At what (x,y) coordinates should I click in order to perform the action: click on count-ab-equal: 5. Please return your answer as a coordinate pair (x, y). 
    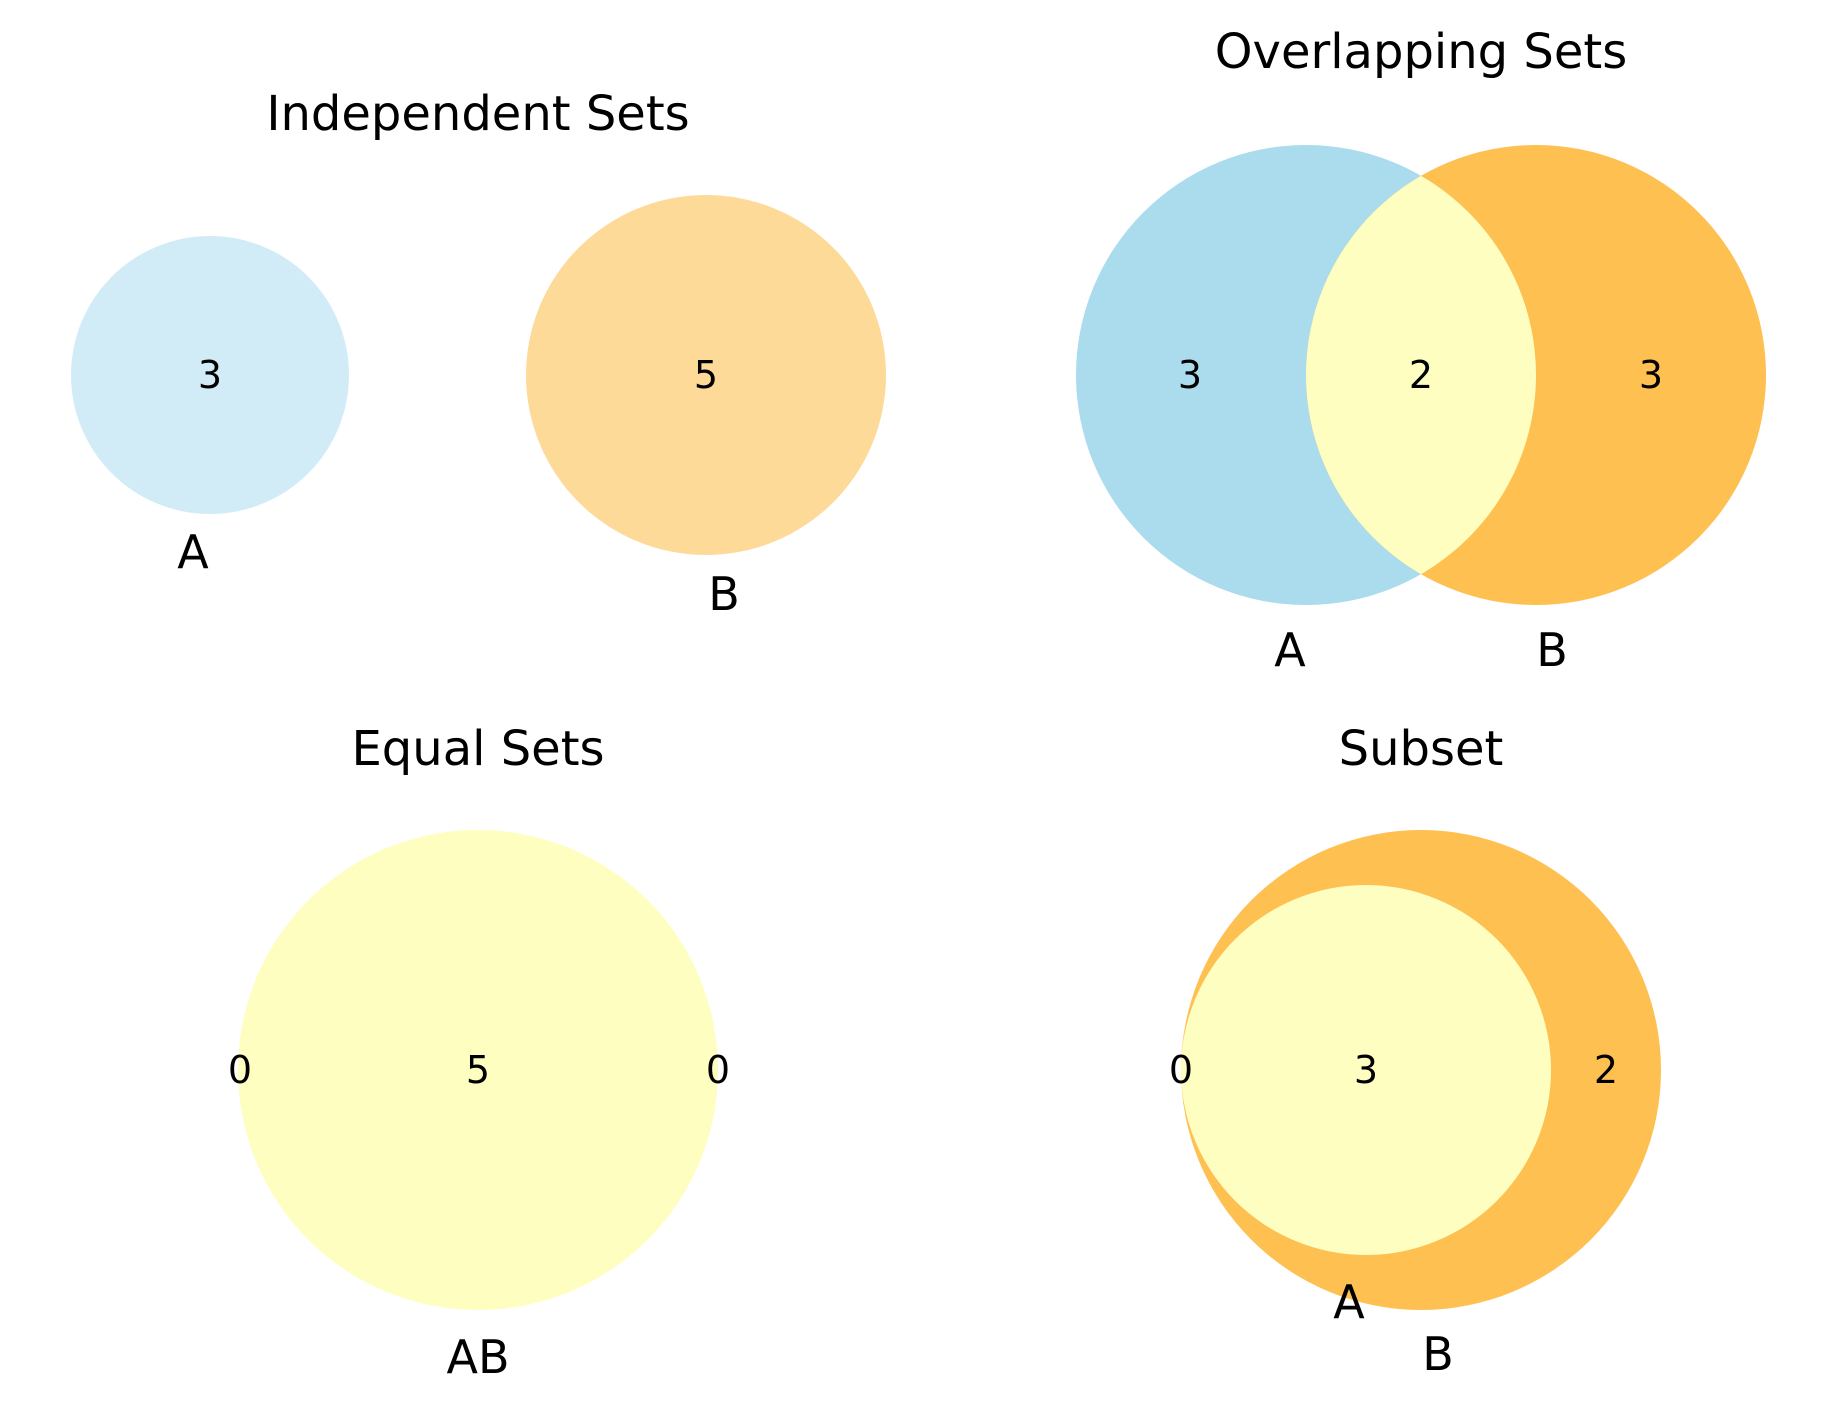
    Looking at the image, I should click on (478, 1070).